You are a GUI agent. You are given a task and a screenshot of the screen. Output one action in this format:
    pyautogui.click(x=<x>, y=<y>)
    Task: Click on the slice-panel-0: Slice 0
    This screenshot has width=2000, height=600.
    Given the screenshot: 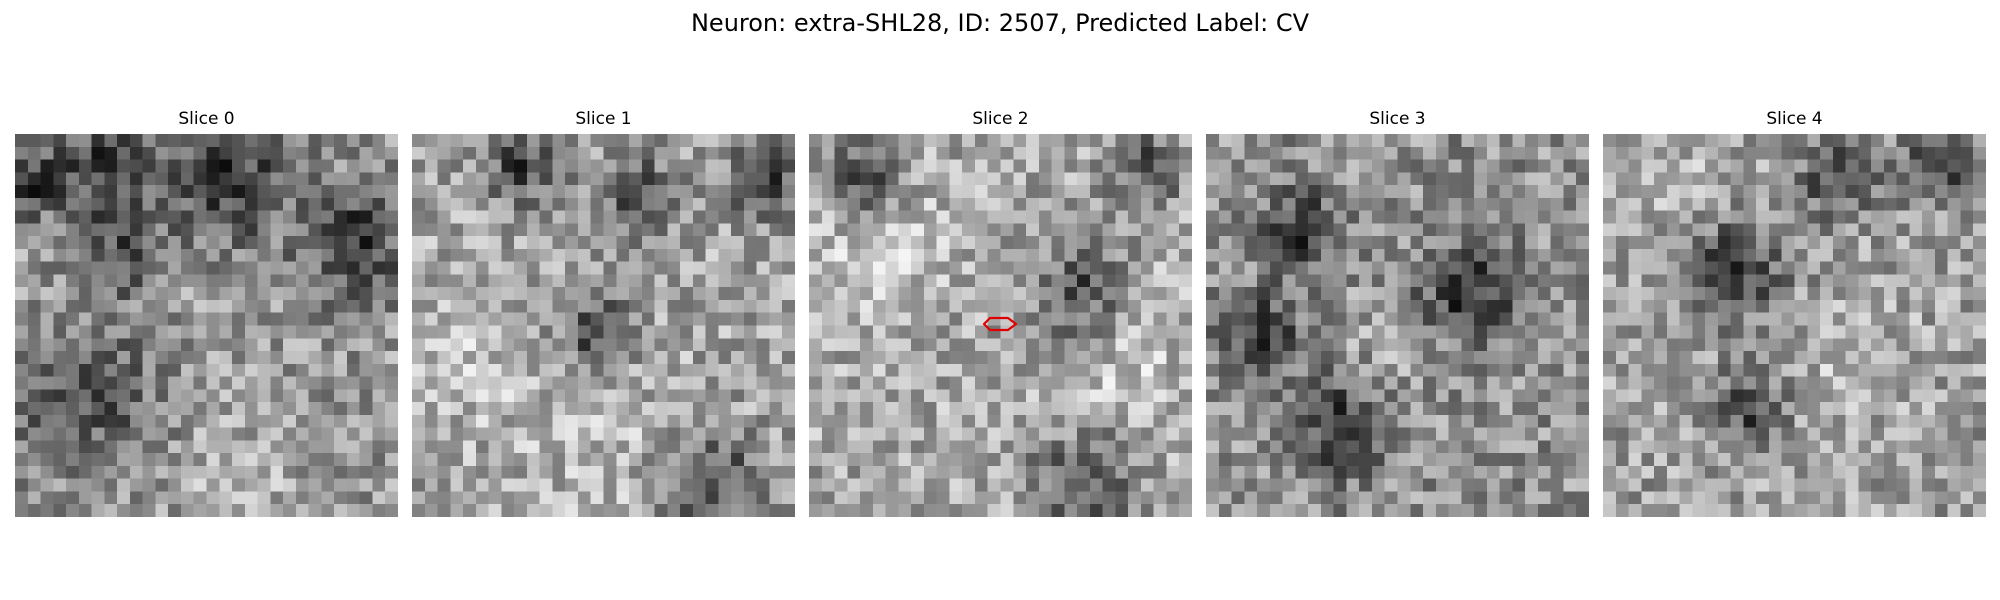 What is the action you would take?
    pyautogui.click(x=206, y=312)
    